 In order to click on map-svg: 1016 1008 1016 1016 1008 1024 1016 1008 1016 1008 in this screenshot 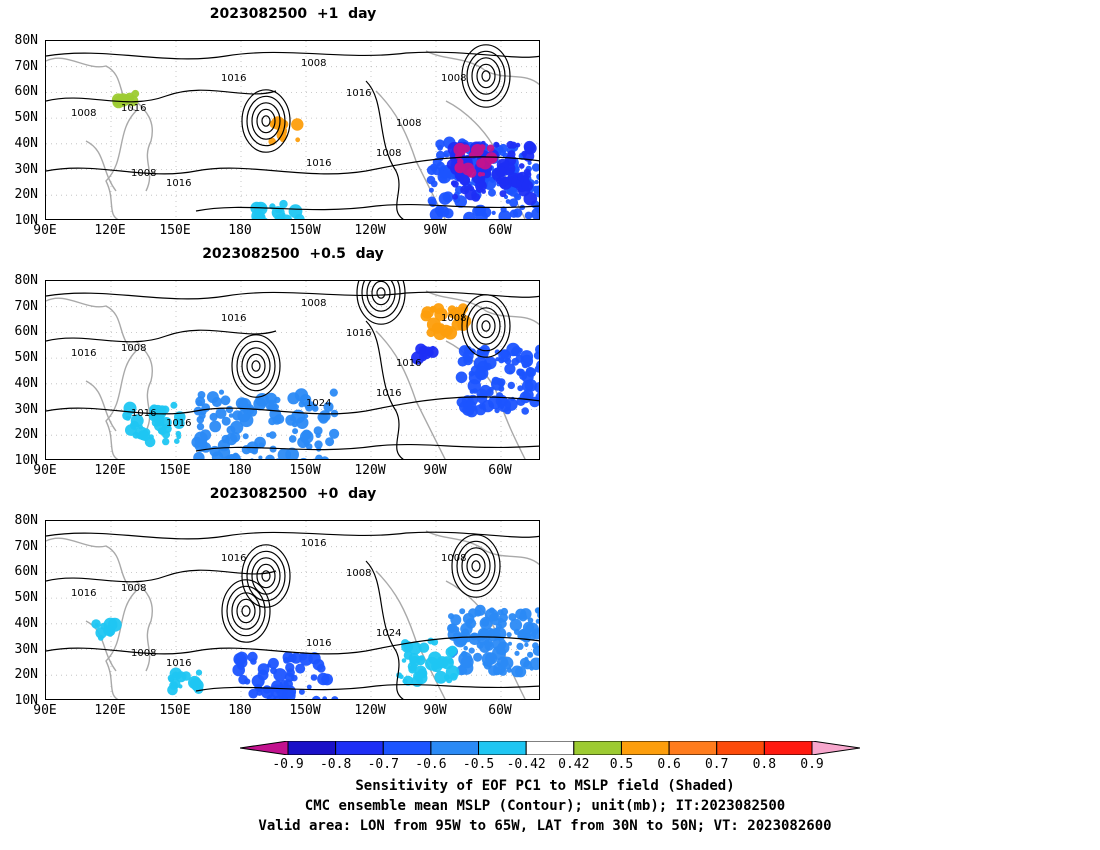, I will do `click(292, 610)`.